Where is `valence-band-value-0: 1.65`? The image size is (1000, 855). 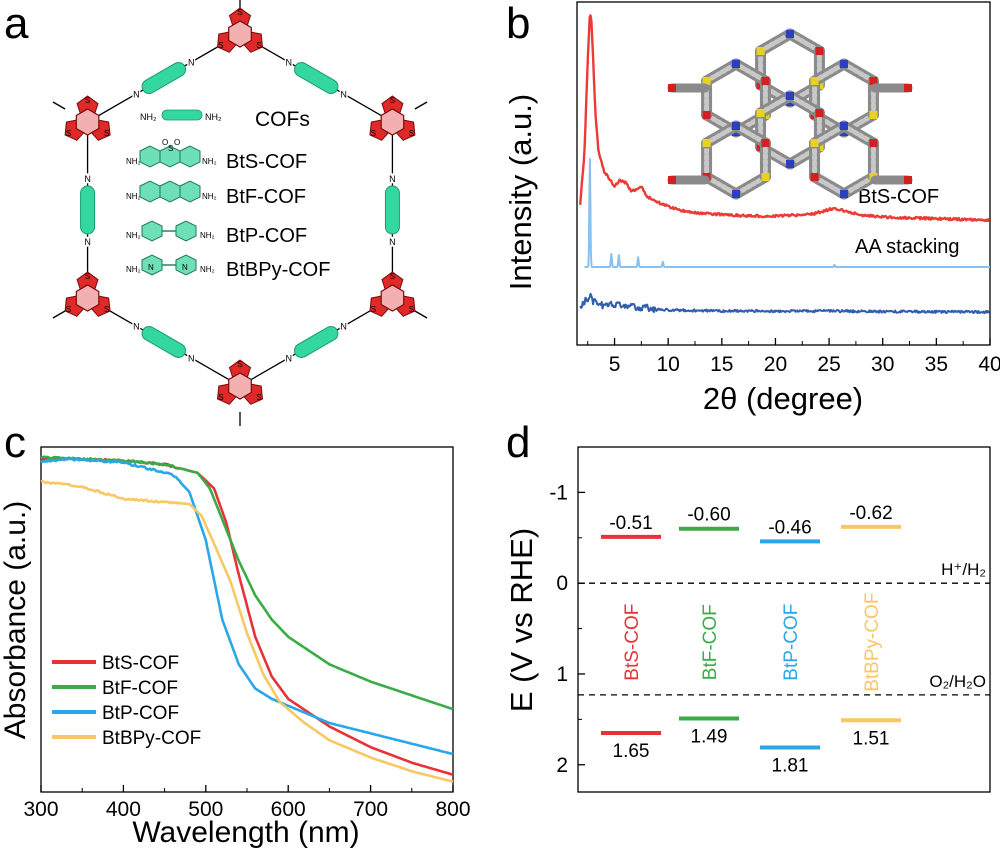
valence-band-value-0: 1.65 is located at coordinates (631, 751).